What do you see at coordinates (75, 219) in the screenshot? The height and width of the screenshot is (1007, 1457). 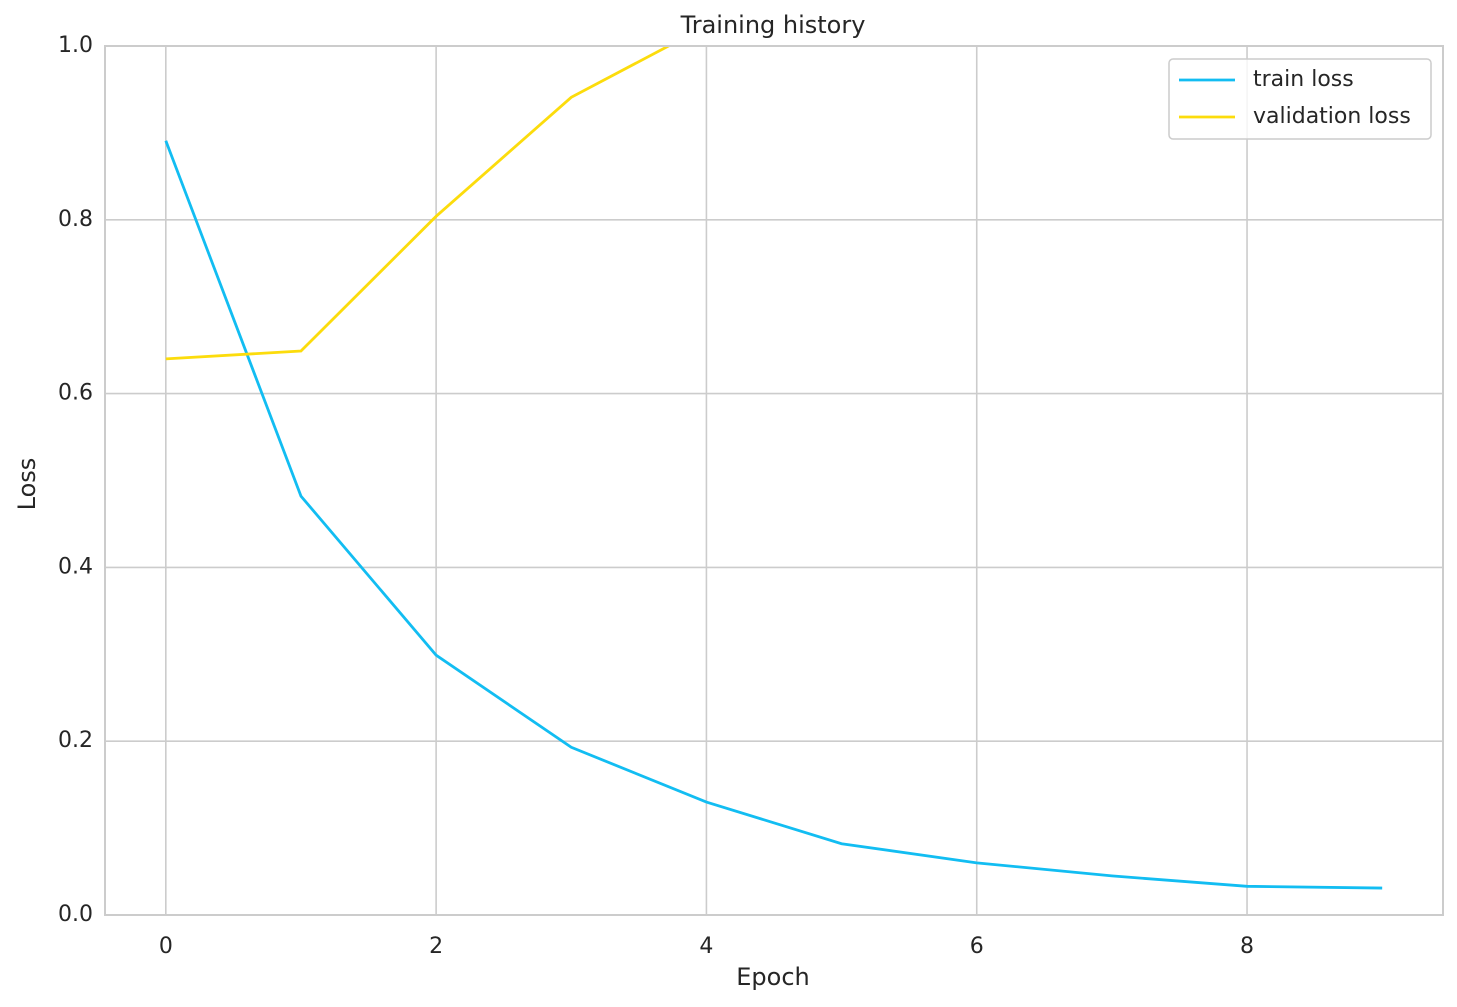 I see `y-tick-label: 0.8` at bounding box center [75, 219].